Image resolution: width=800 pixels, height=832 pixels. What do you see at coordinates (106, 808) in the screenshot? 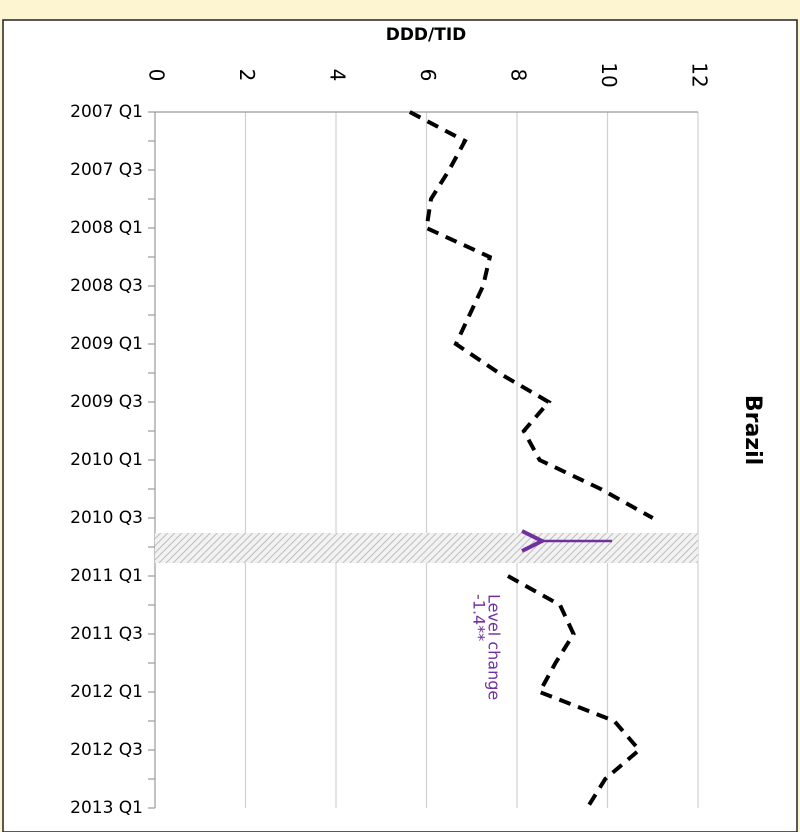
I see `y-tick-label: 2013 Q1` at bounding box center [106, 808].